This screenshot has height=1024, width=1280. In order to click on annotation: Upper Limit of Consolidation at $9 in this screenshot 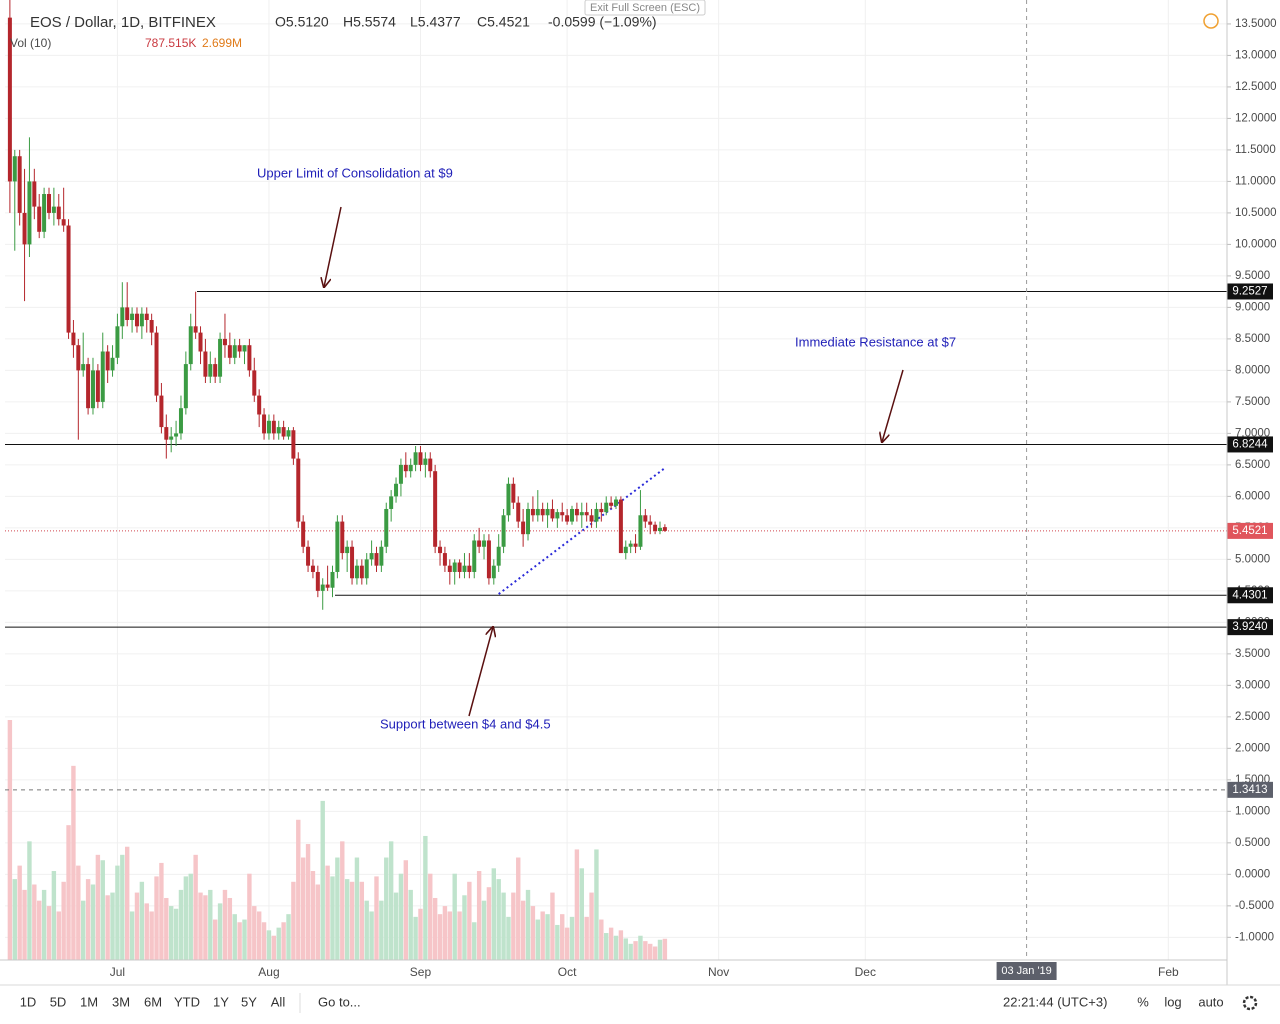, I will do `click(355, 172)`.